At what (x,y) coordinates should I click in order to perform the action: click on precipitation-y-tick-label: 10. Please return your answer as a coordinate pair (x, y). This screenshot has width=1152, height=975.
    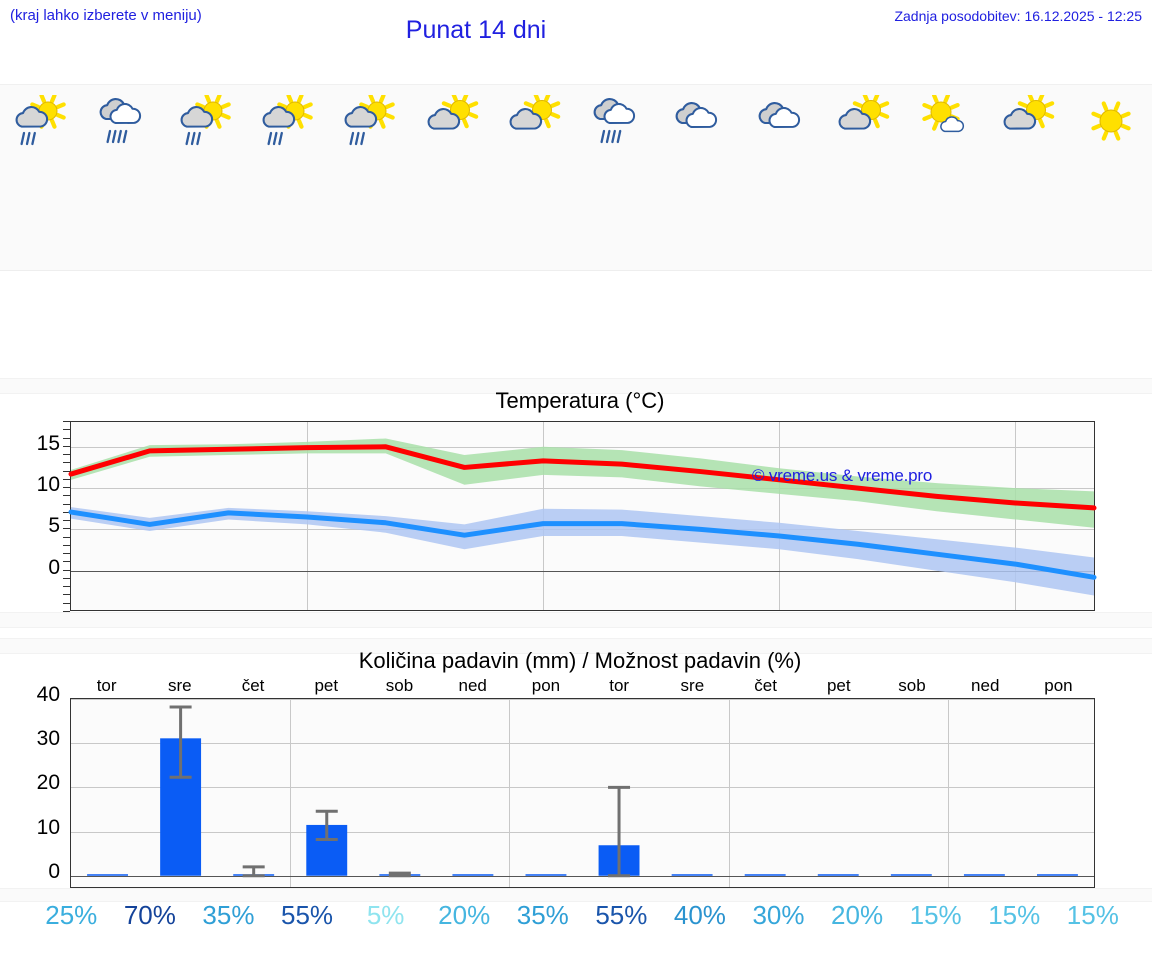
    Looking at the image, I should click on (48, 827).